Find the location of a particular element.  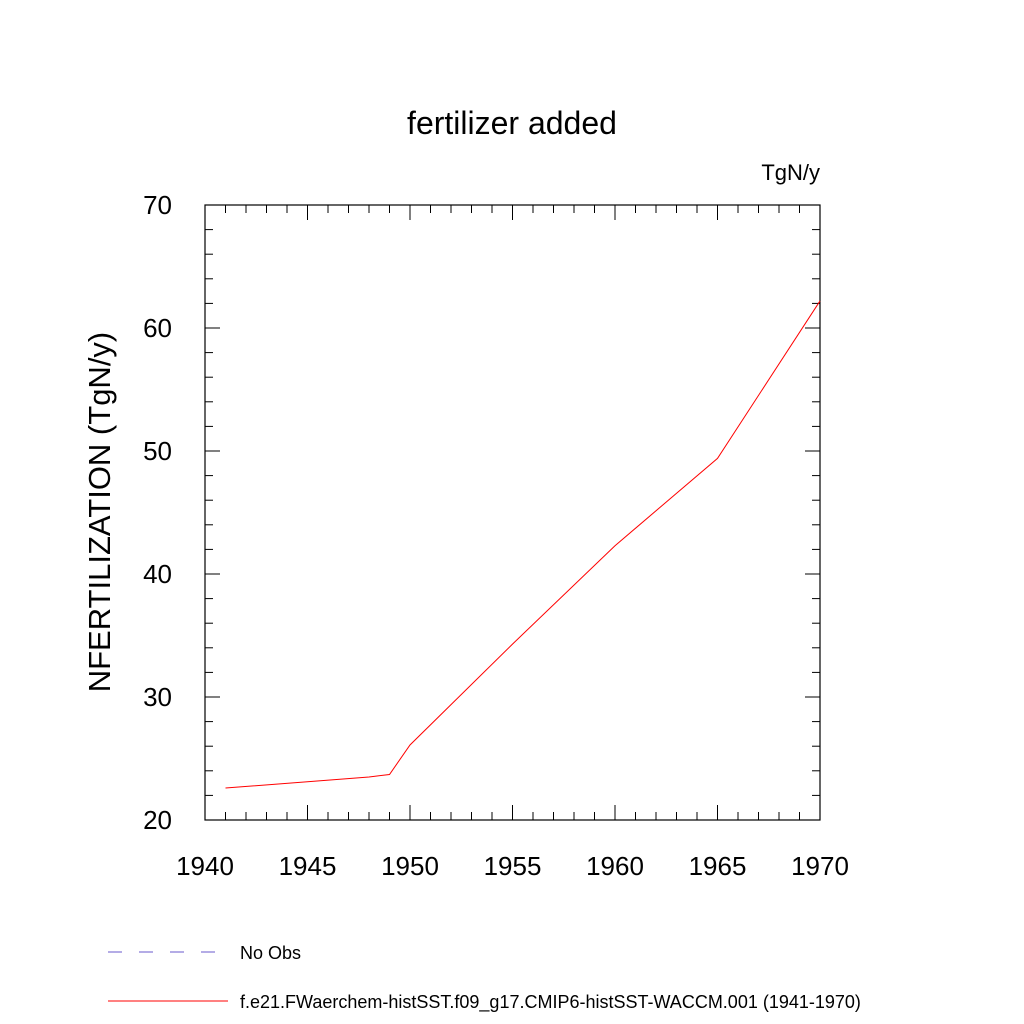

x-tick-label: 1970 is located at coordinates (820, 866).